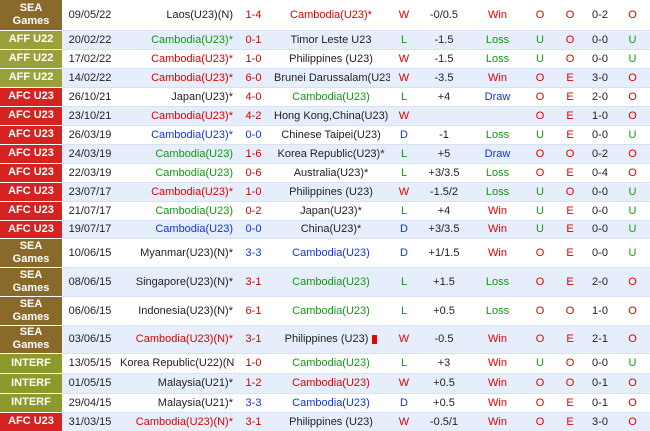 This screenshot has height=431, width=650. What do you see at coordinates (176, 154) in the screenshot?
I see `home-team: Cambodia(U23)` at bounding box center [176, 154].